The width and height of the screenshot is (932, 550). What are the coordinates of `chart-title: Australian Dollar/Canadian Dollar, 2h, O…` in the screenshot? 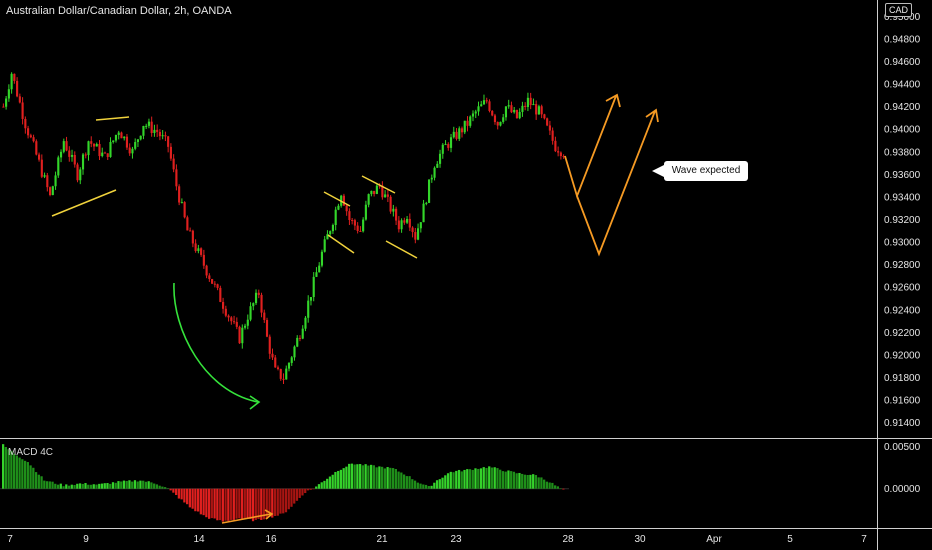 It's located at (119, 11).